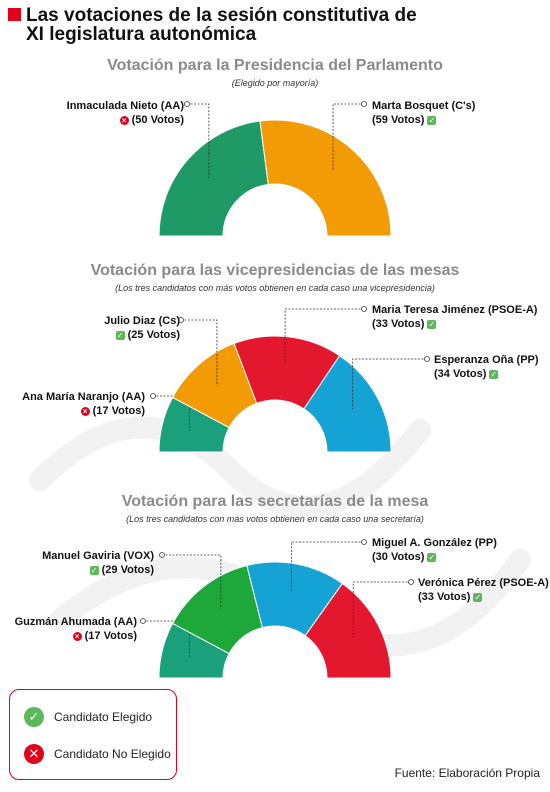 Image resolution: width=550 pixels, height=792 pixels. What do you see at coordinates (98, 556) in the screenshot?
I see `candidate-name: Manuel Gaviria (VOX)` at bounding box center [98, 556].